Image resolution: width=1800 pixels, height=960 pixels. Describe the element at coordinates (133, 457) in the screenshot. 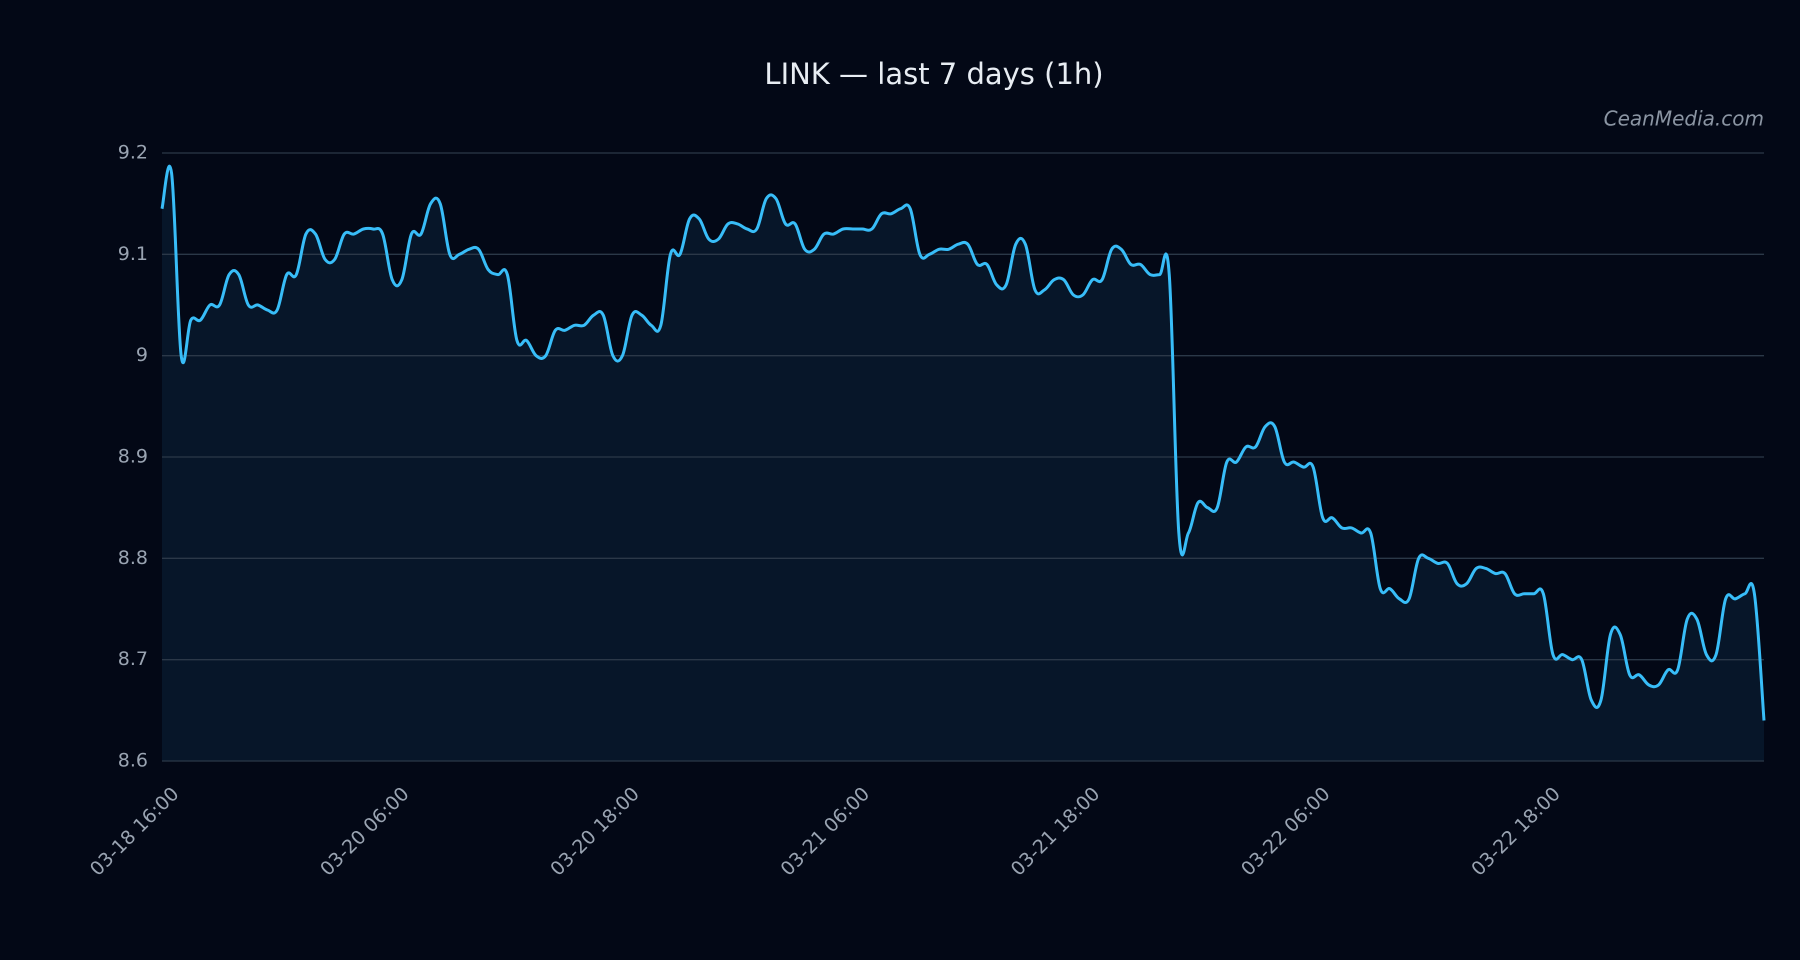

I see `y-tick-label: 8.9` at that location.